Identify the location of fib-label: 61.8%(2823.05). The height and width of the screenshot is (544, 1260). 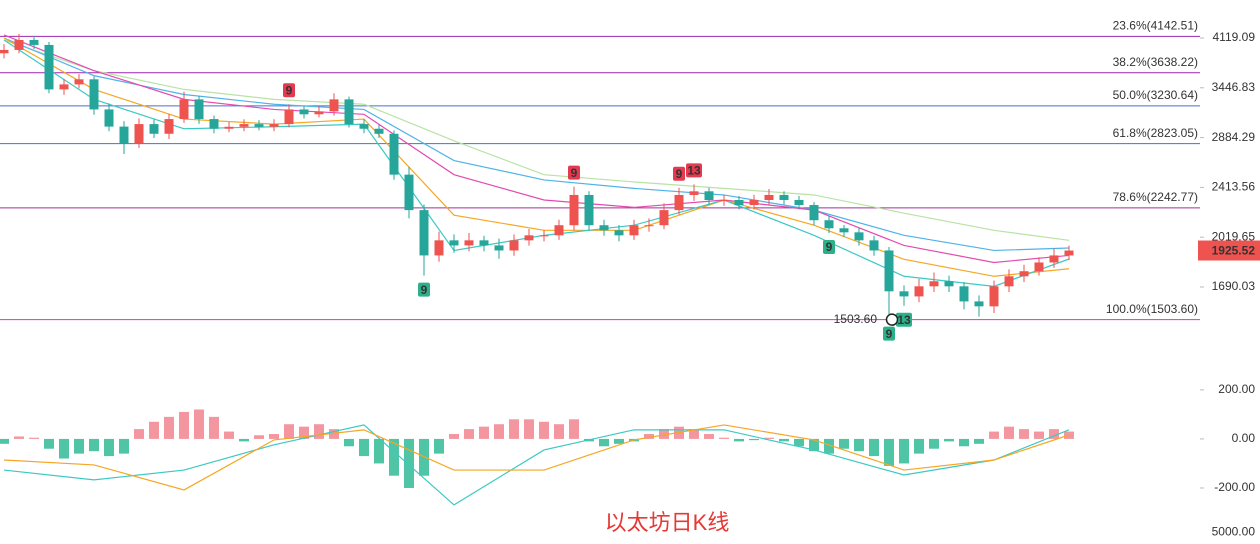
(1155, 133).